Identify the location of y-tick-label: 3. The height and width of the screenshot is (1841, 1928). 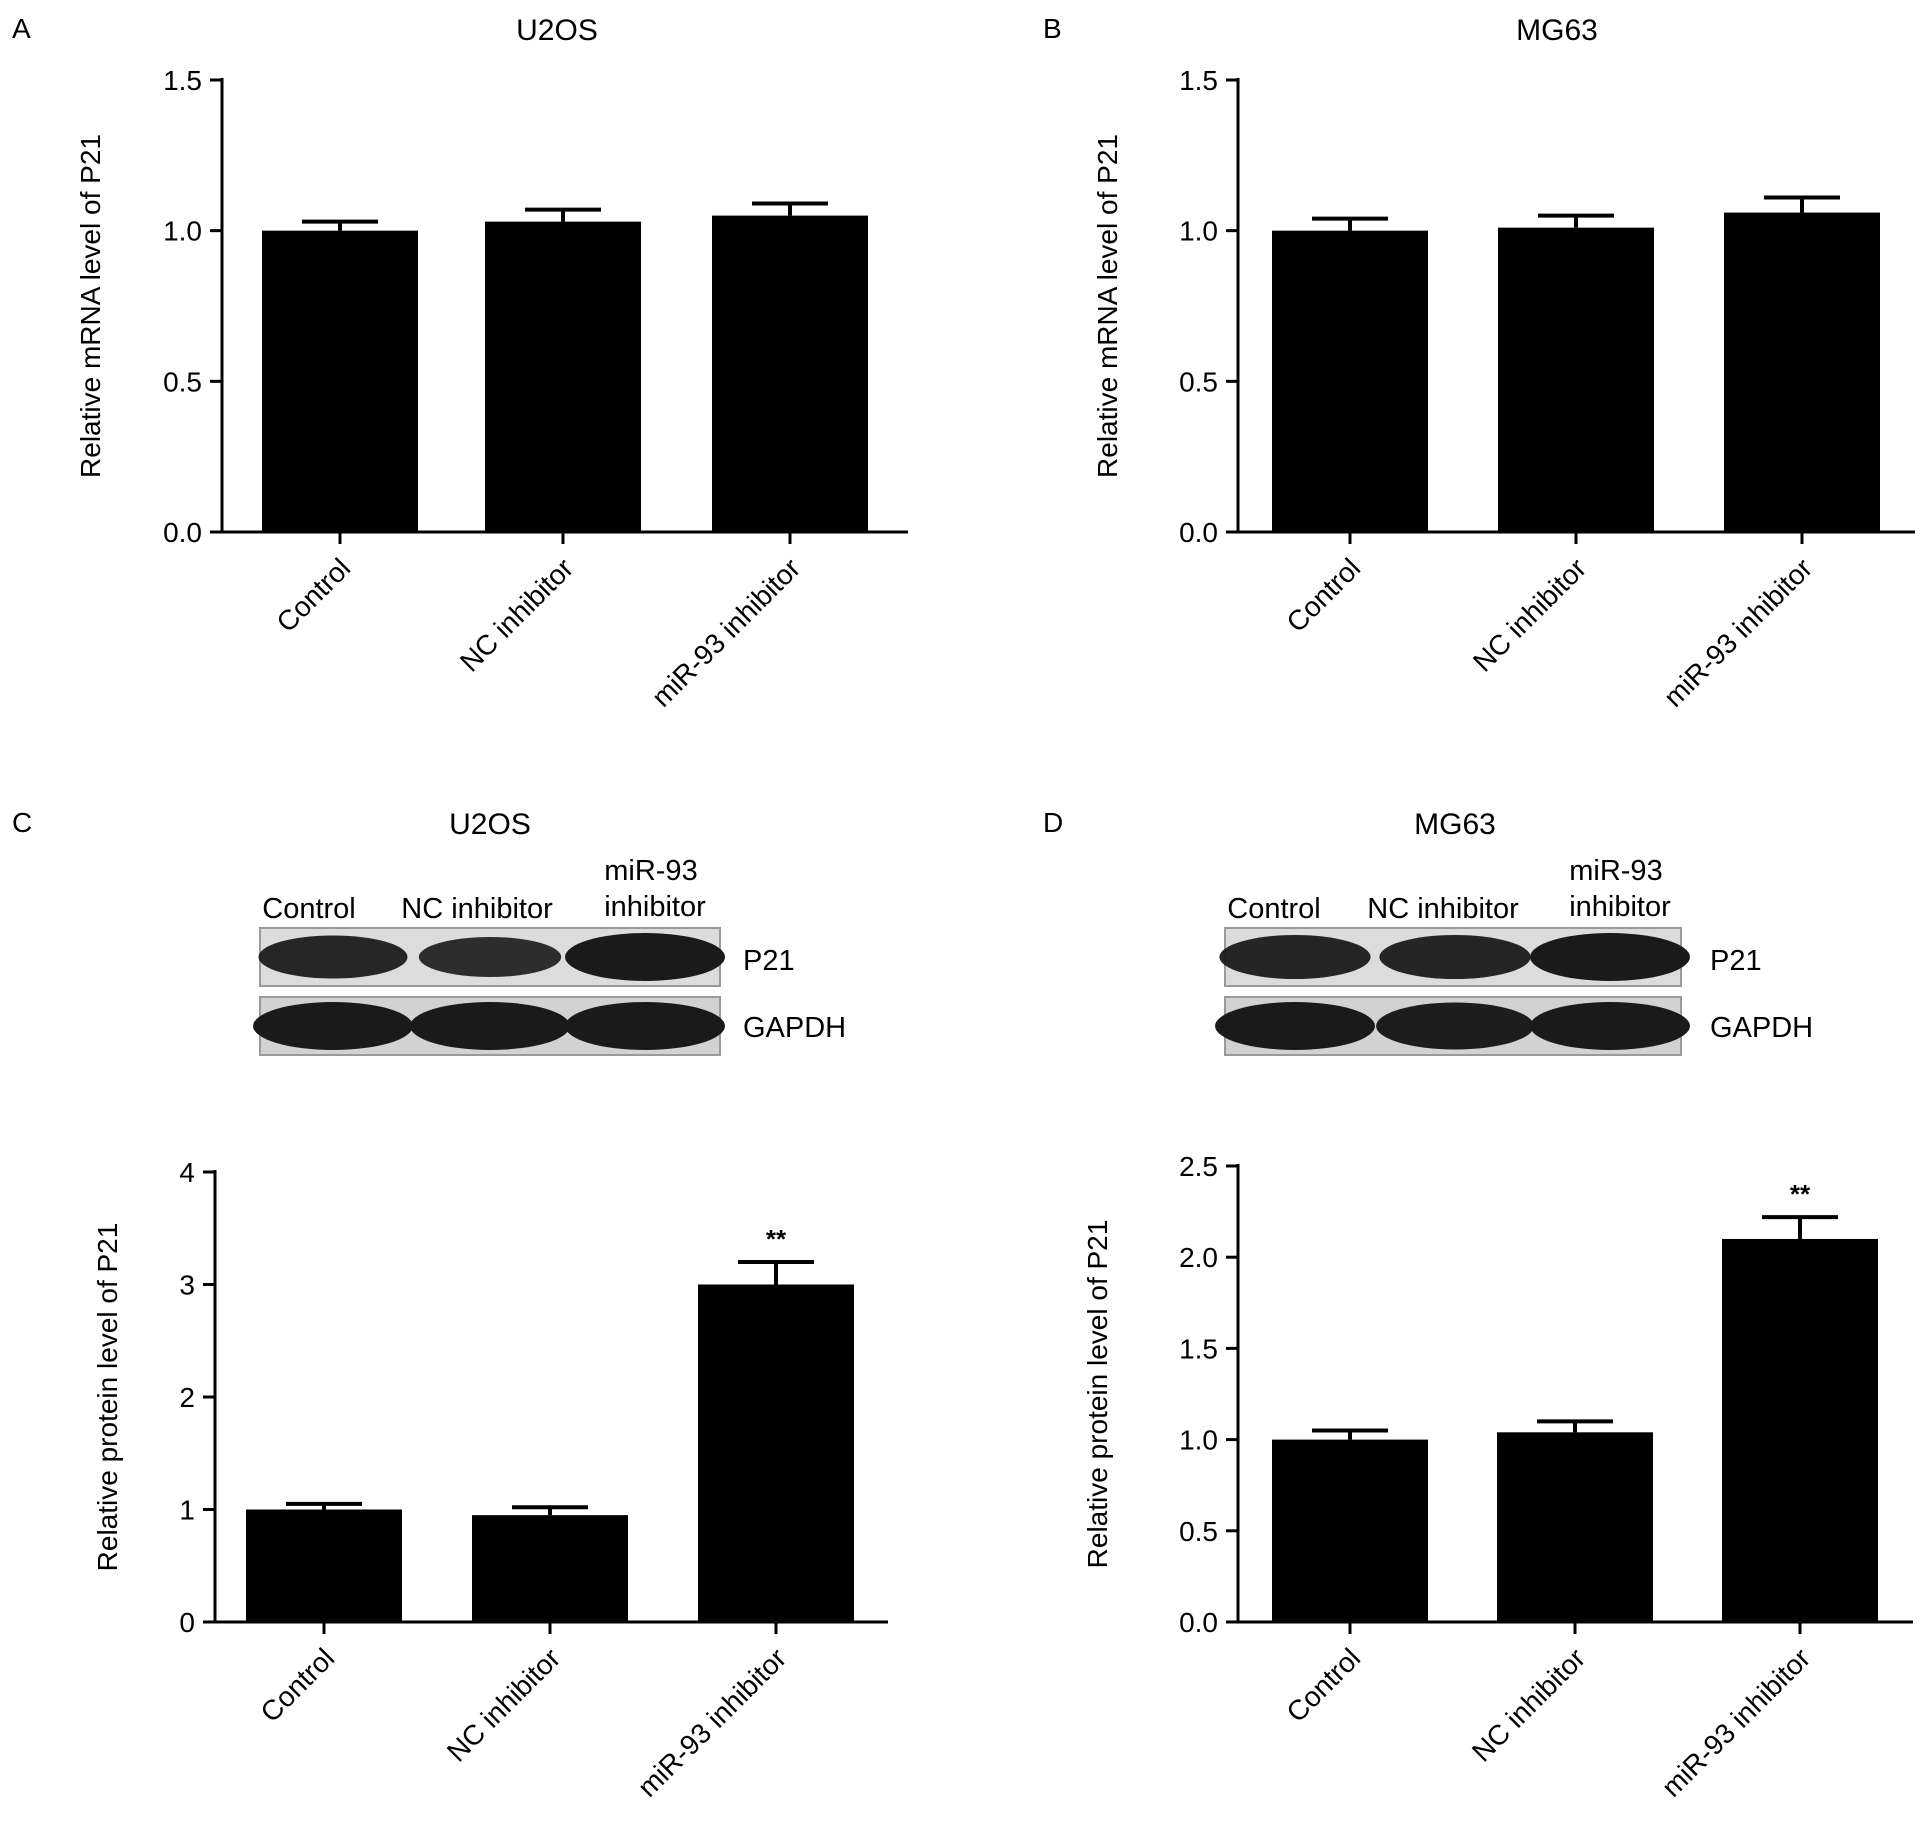
(187, 1285).